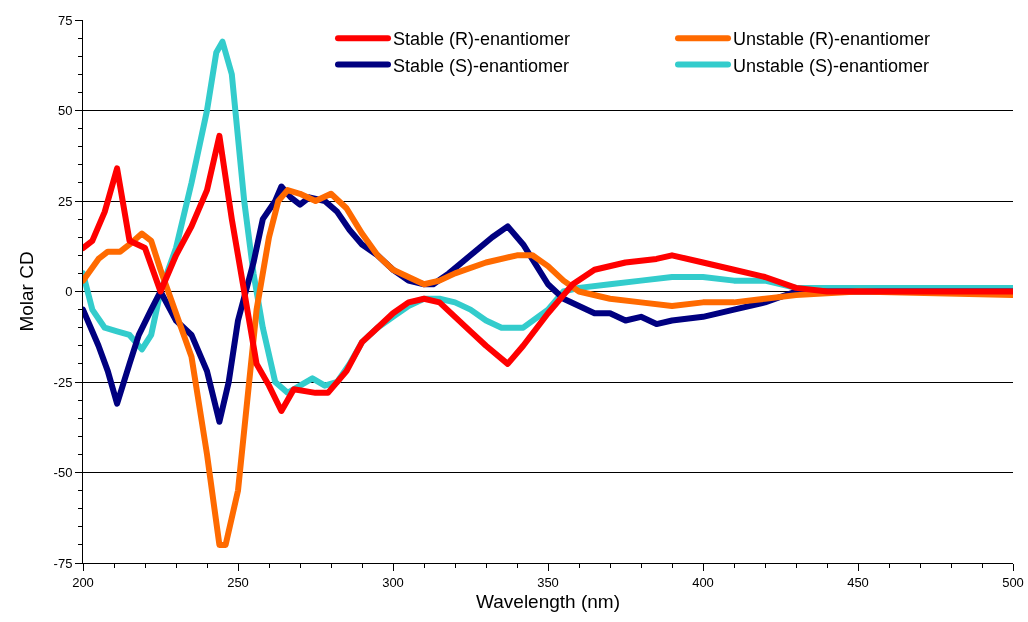  Describe the element at coordinates (63, 473) in the screenshot. I see `y-tick-label: -50` at that location.